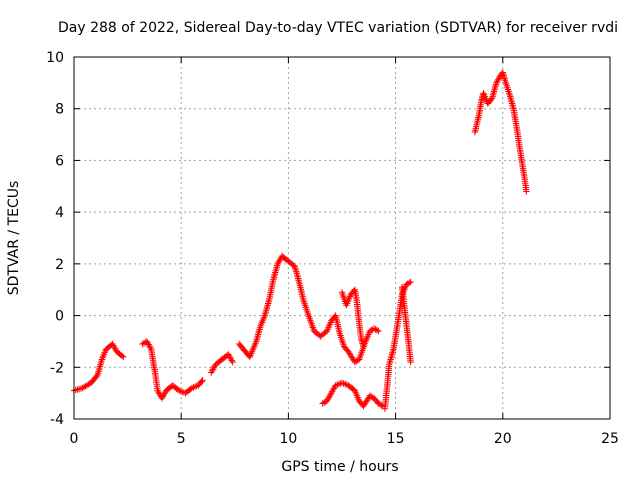  I want to click on x-tick-label: 20, so click(503, 439).